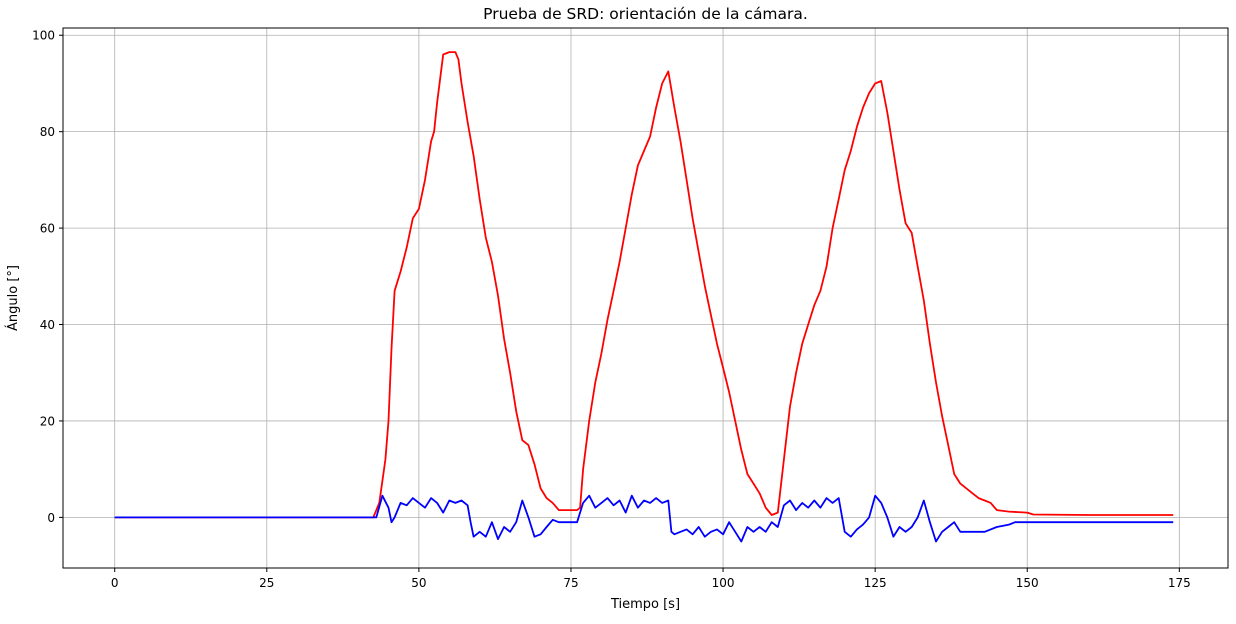 This screenshot has height=624, width=1236. I want to click on x-axis-label: Tiempo [s], so click(645, 604).